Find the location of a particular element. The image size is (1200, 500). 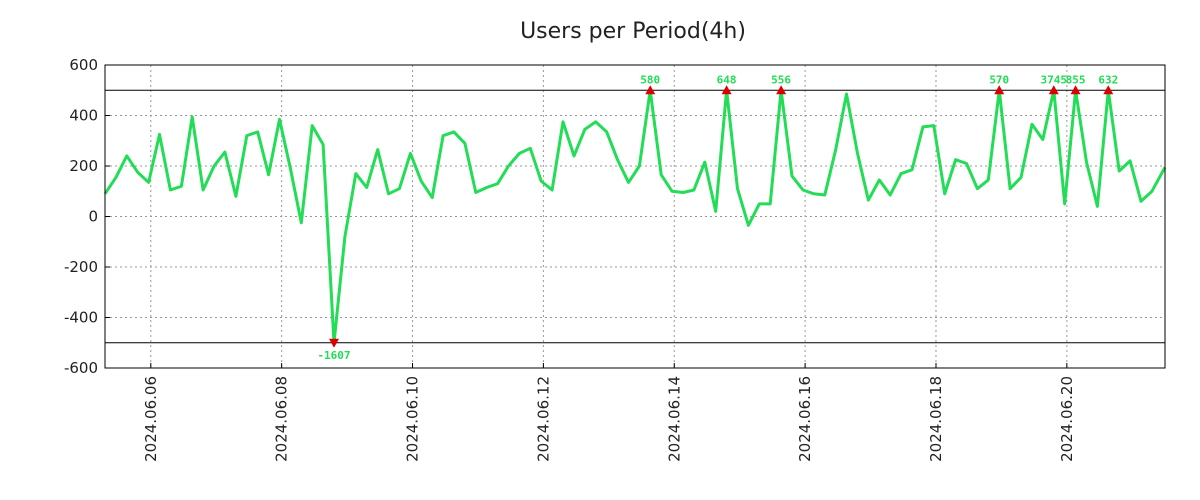

peak-label: 580 is located at coordinates (650, 79).